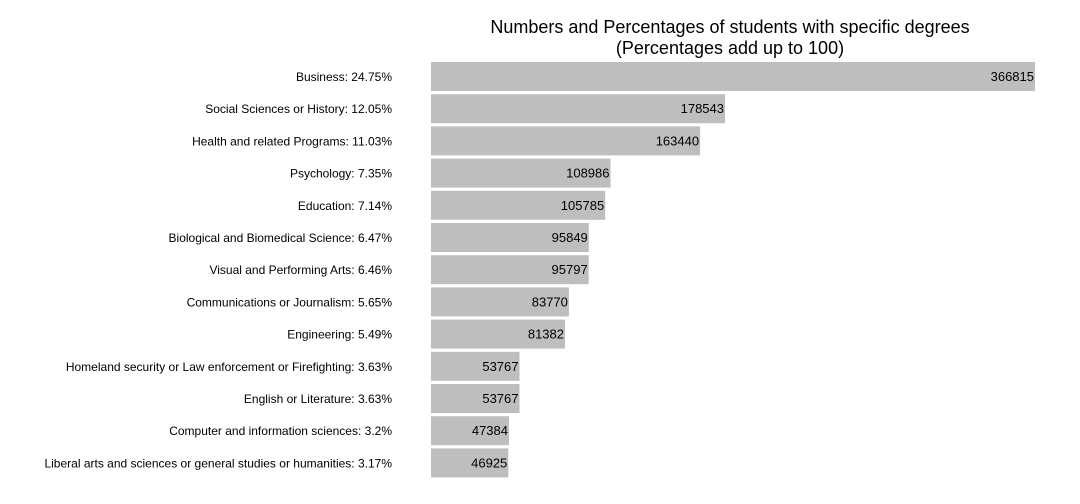  Describe the element at coordinates (582, 205) in the screenshot. I see `value-label: 105785` at that location.